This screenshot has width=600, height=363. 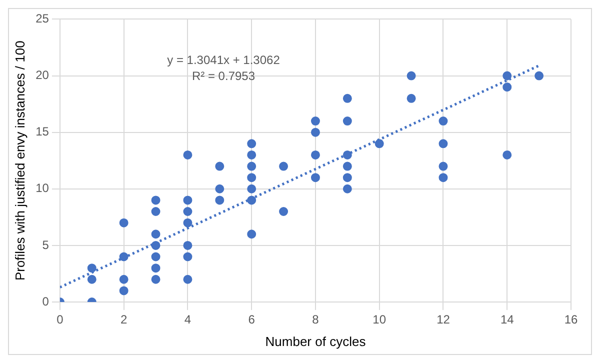 What do you see at coordinates (316, 319) in the screenshot?
I see `x-tick-label: 8` at bounding box center [316, 319].